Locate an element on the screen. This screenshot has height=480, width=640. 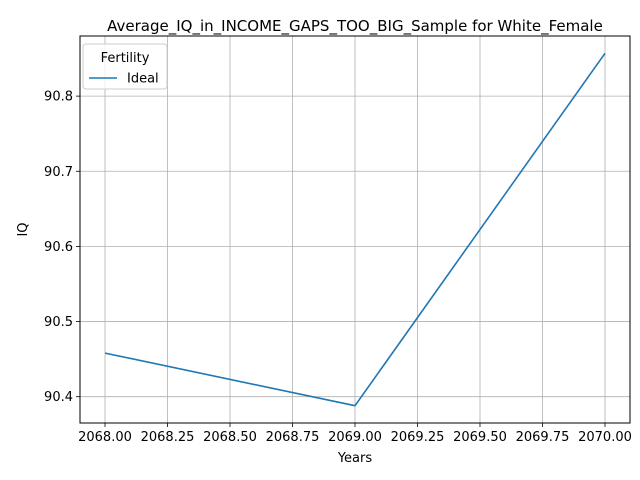
x-tick-label: 2068.25 is located at coordinates (168, 437).